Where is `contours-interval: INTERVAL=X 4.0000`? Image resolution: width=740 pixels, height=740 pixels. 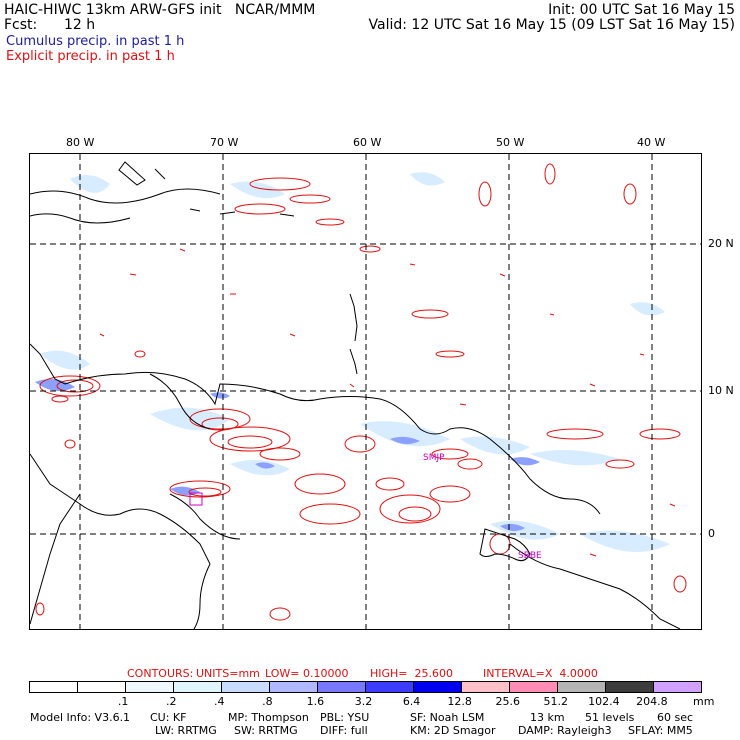 contours-interval: INTERVAL=X 4.0000 is located at coordinates (540, 673).